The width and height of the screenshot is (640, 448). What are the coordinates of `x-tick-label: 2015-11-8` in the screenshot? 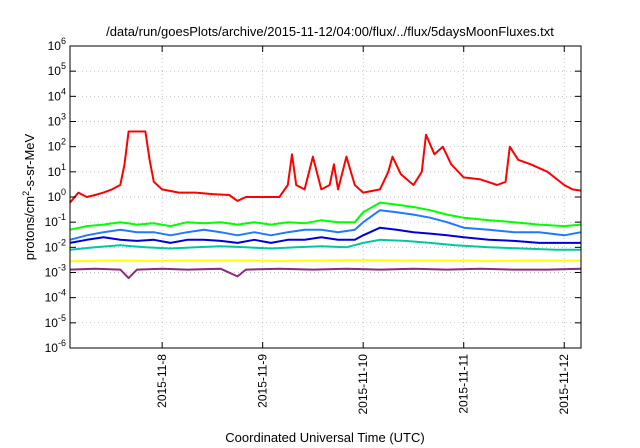 It's located at (162, 381).